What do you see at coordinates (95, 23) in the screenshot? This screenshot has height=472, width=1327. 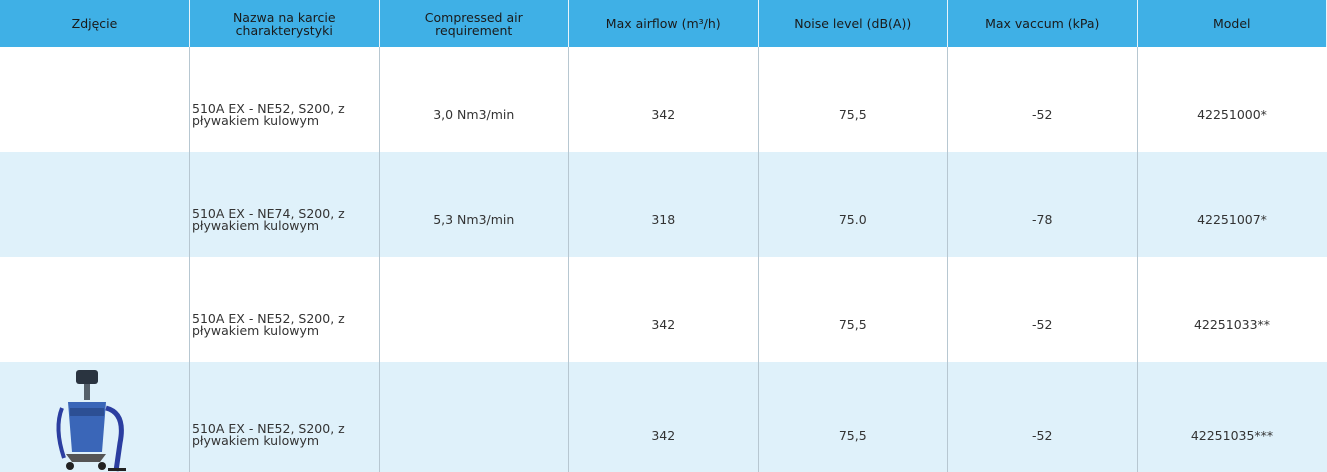 I see `header-cell: Zdjęcie` at bounding box center [95, 23].